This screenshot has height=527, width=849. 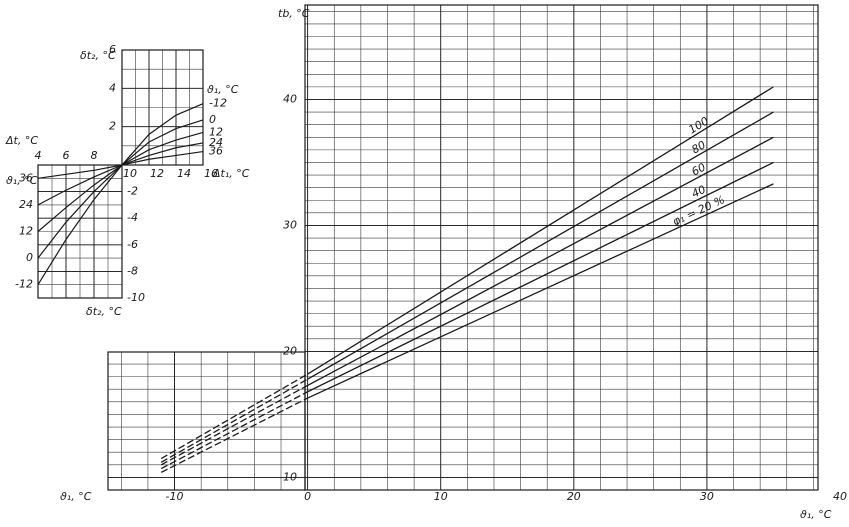 What do you see at coordinates (38, 155) in the screenshot?
I see `x-tick-label: 4` at bounding box center [38, 155].